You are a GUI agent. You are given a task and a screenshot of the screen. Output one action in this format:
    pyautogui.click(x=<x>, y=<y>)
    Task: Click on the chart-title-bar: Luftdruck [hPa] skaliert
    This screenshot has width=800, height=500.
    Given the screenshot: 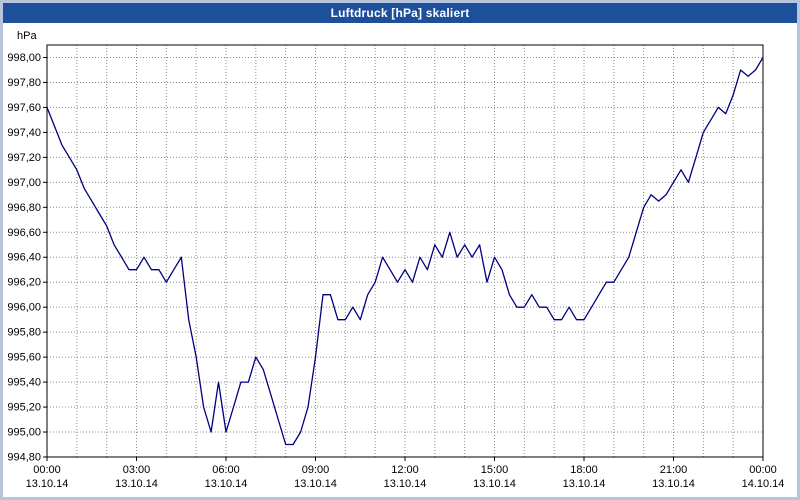 What is the action you would take?
    pyautogui.click(x=400, y=13)
    